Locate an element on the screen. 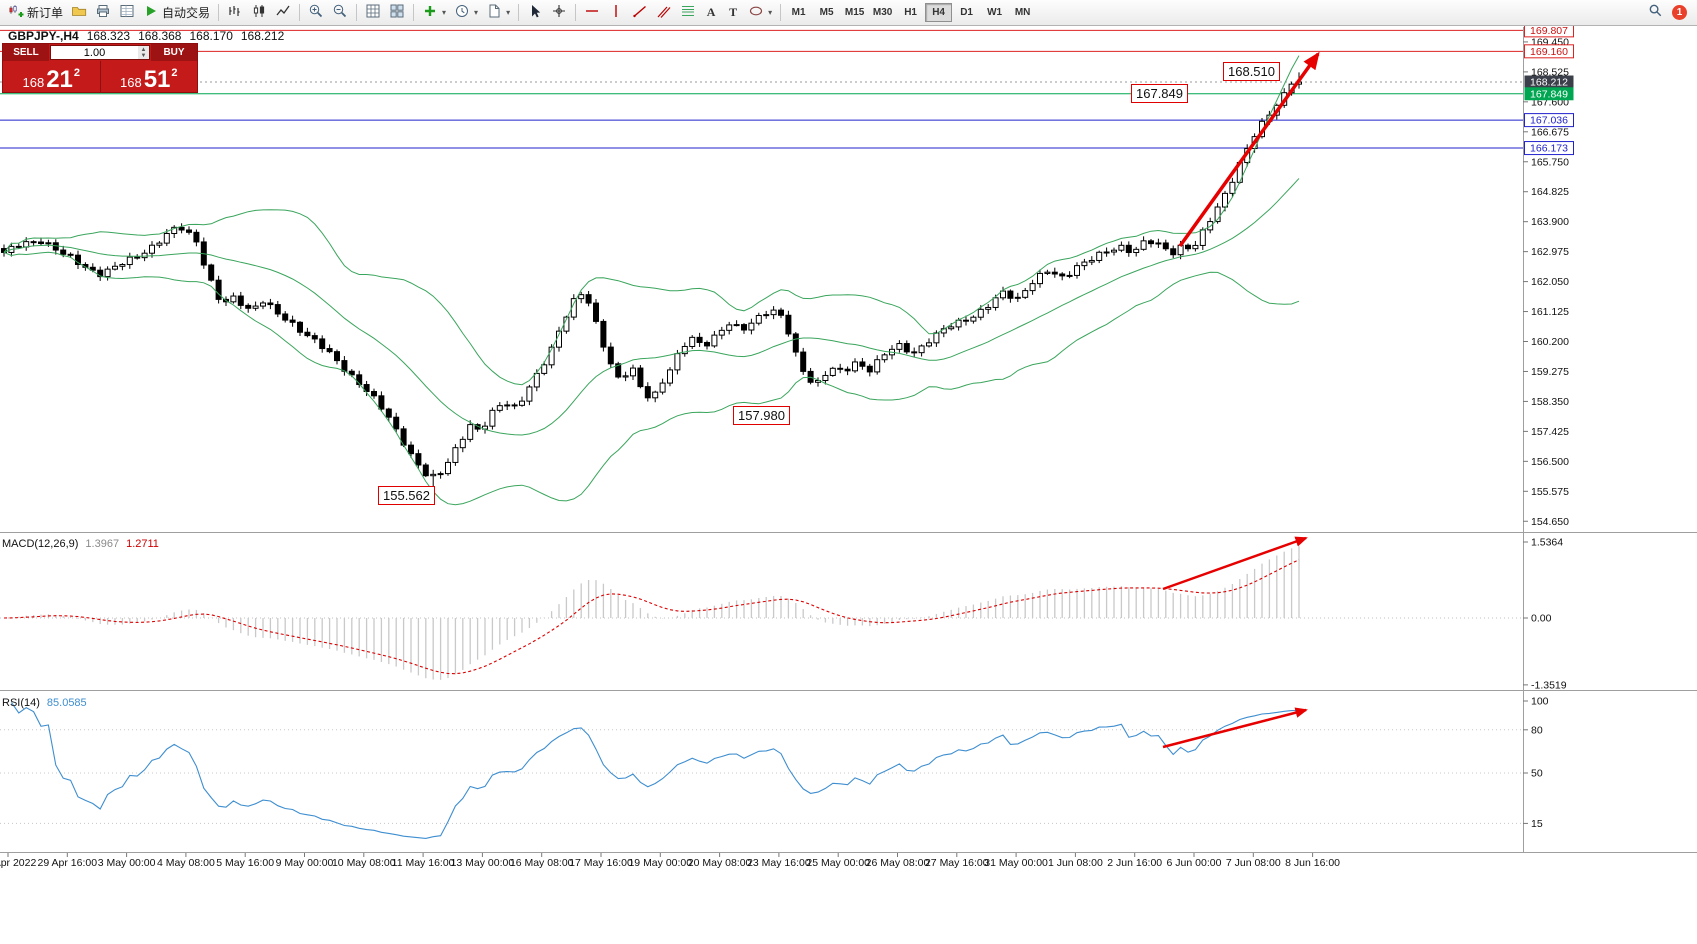 This screenshot has width=1697, height=944. volume-input is located at coordinates (94, 52).